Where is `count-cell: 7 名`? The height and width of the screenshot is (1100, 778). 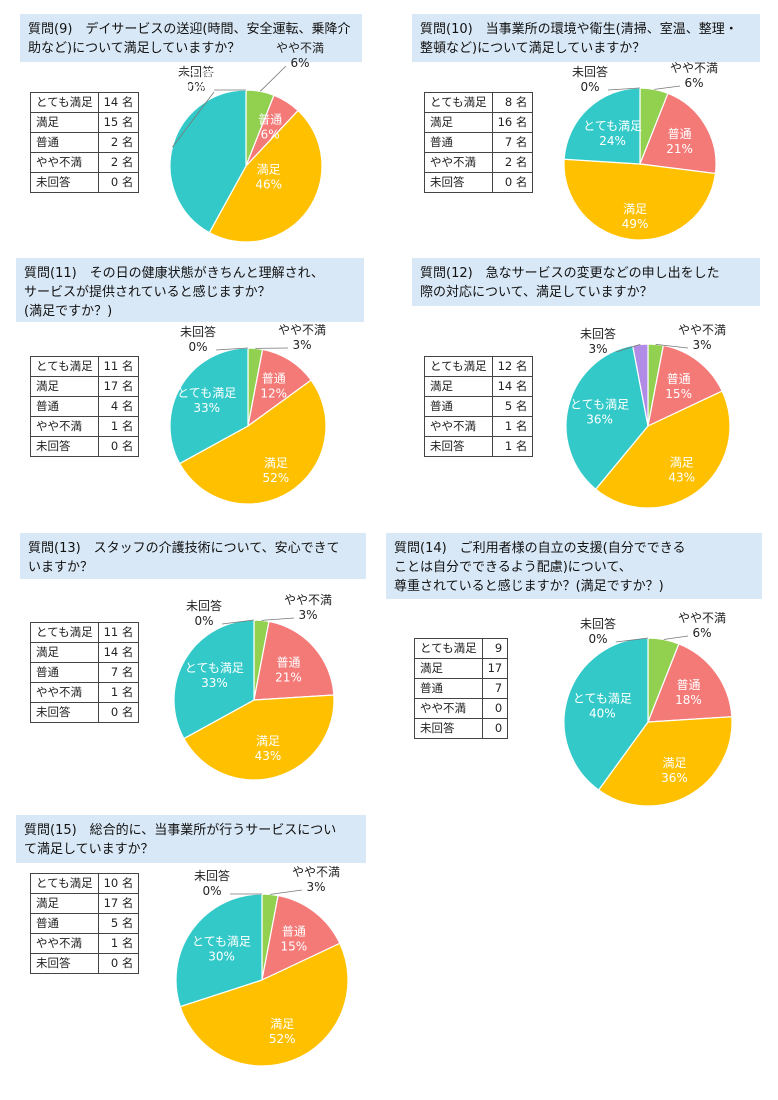 count-cell: 7 名 is located at coordinates (118, 672).